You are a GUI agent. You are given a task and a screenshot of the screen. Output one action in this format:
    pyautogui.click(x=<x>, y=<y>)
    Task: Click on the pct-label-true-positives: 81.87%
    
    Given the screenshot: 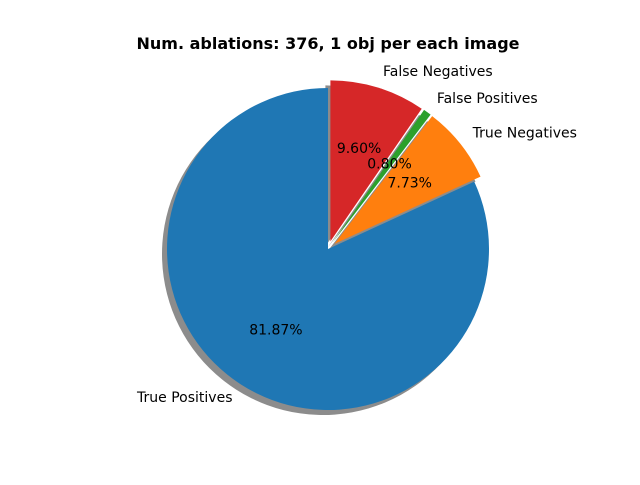 What is the action you would take?
    pyautogui.click(x=275, y=330)
    